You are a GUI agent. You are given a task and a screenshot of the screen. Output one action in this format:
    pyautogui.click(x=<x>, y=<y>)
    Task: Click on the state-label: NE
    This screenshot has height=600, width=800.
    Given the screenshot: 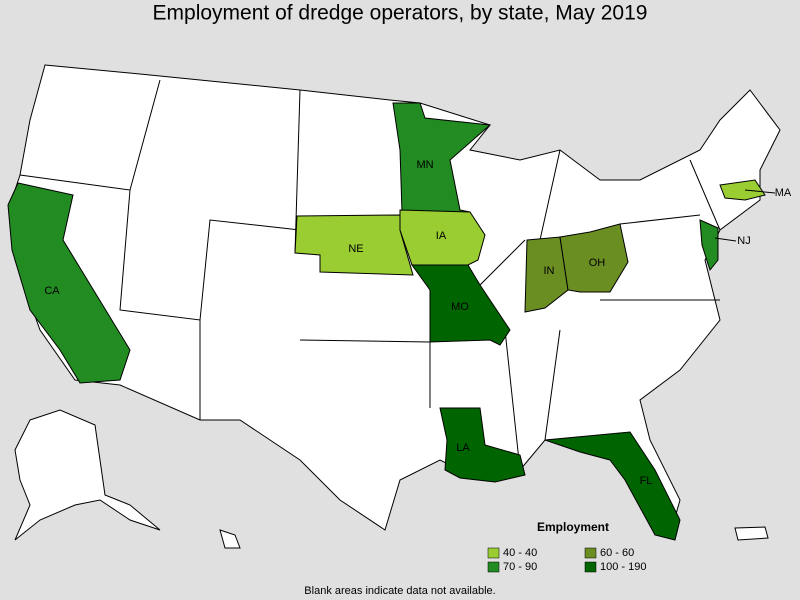 What is the action you would take?
    pyautogui.click(x=355, y=249)
    